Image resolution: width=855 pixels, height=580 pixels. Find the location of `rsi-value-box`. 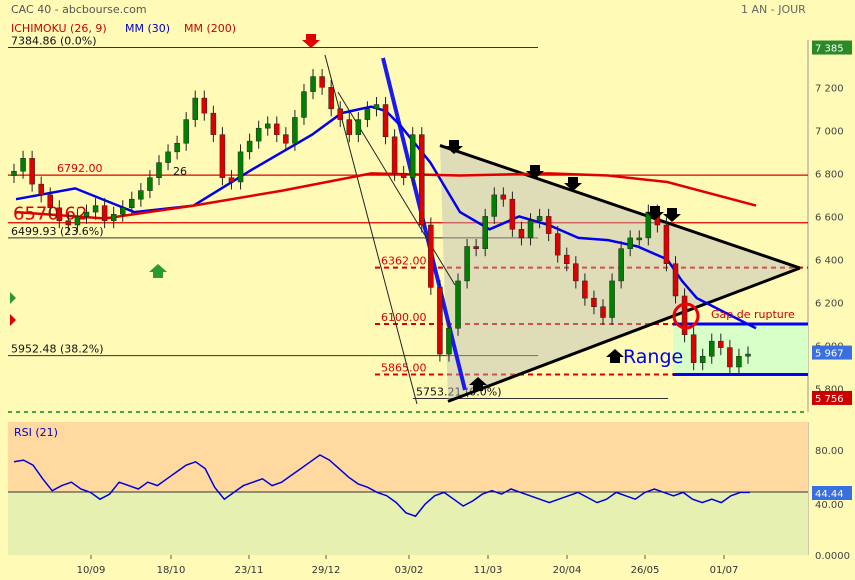

rsi-value-box is located at coordinates (832, 493).